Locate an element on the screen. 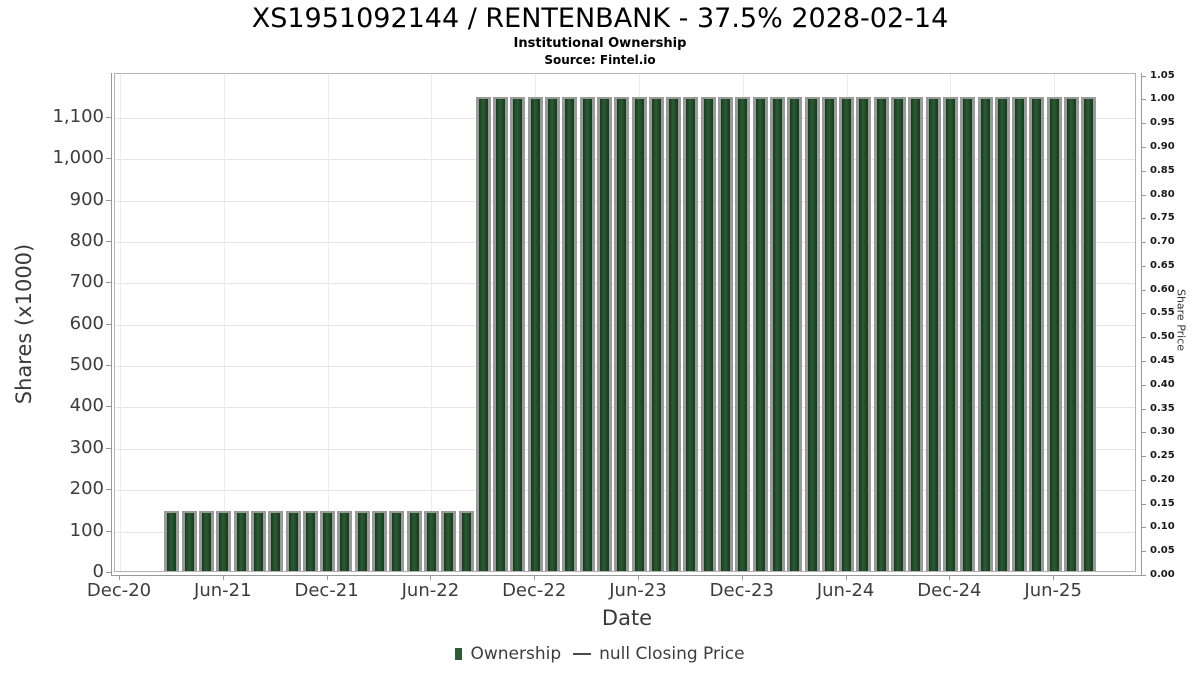 The image size is (1200, 675). y-left-tick-label: 500 is located at coordinates (86, 365).